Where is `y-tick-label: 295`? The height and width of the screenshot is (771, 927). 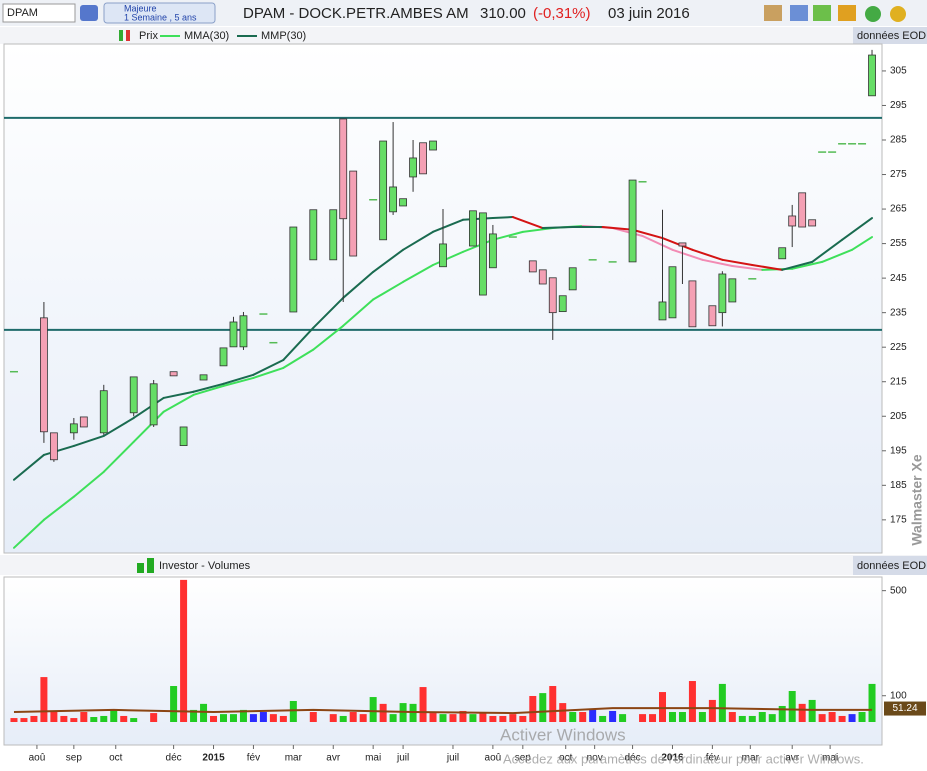
y-tick-label: 295 is located at coordinates (898, 105).